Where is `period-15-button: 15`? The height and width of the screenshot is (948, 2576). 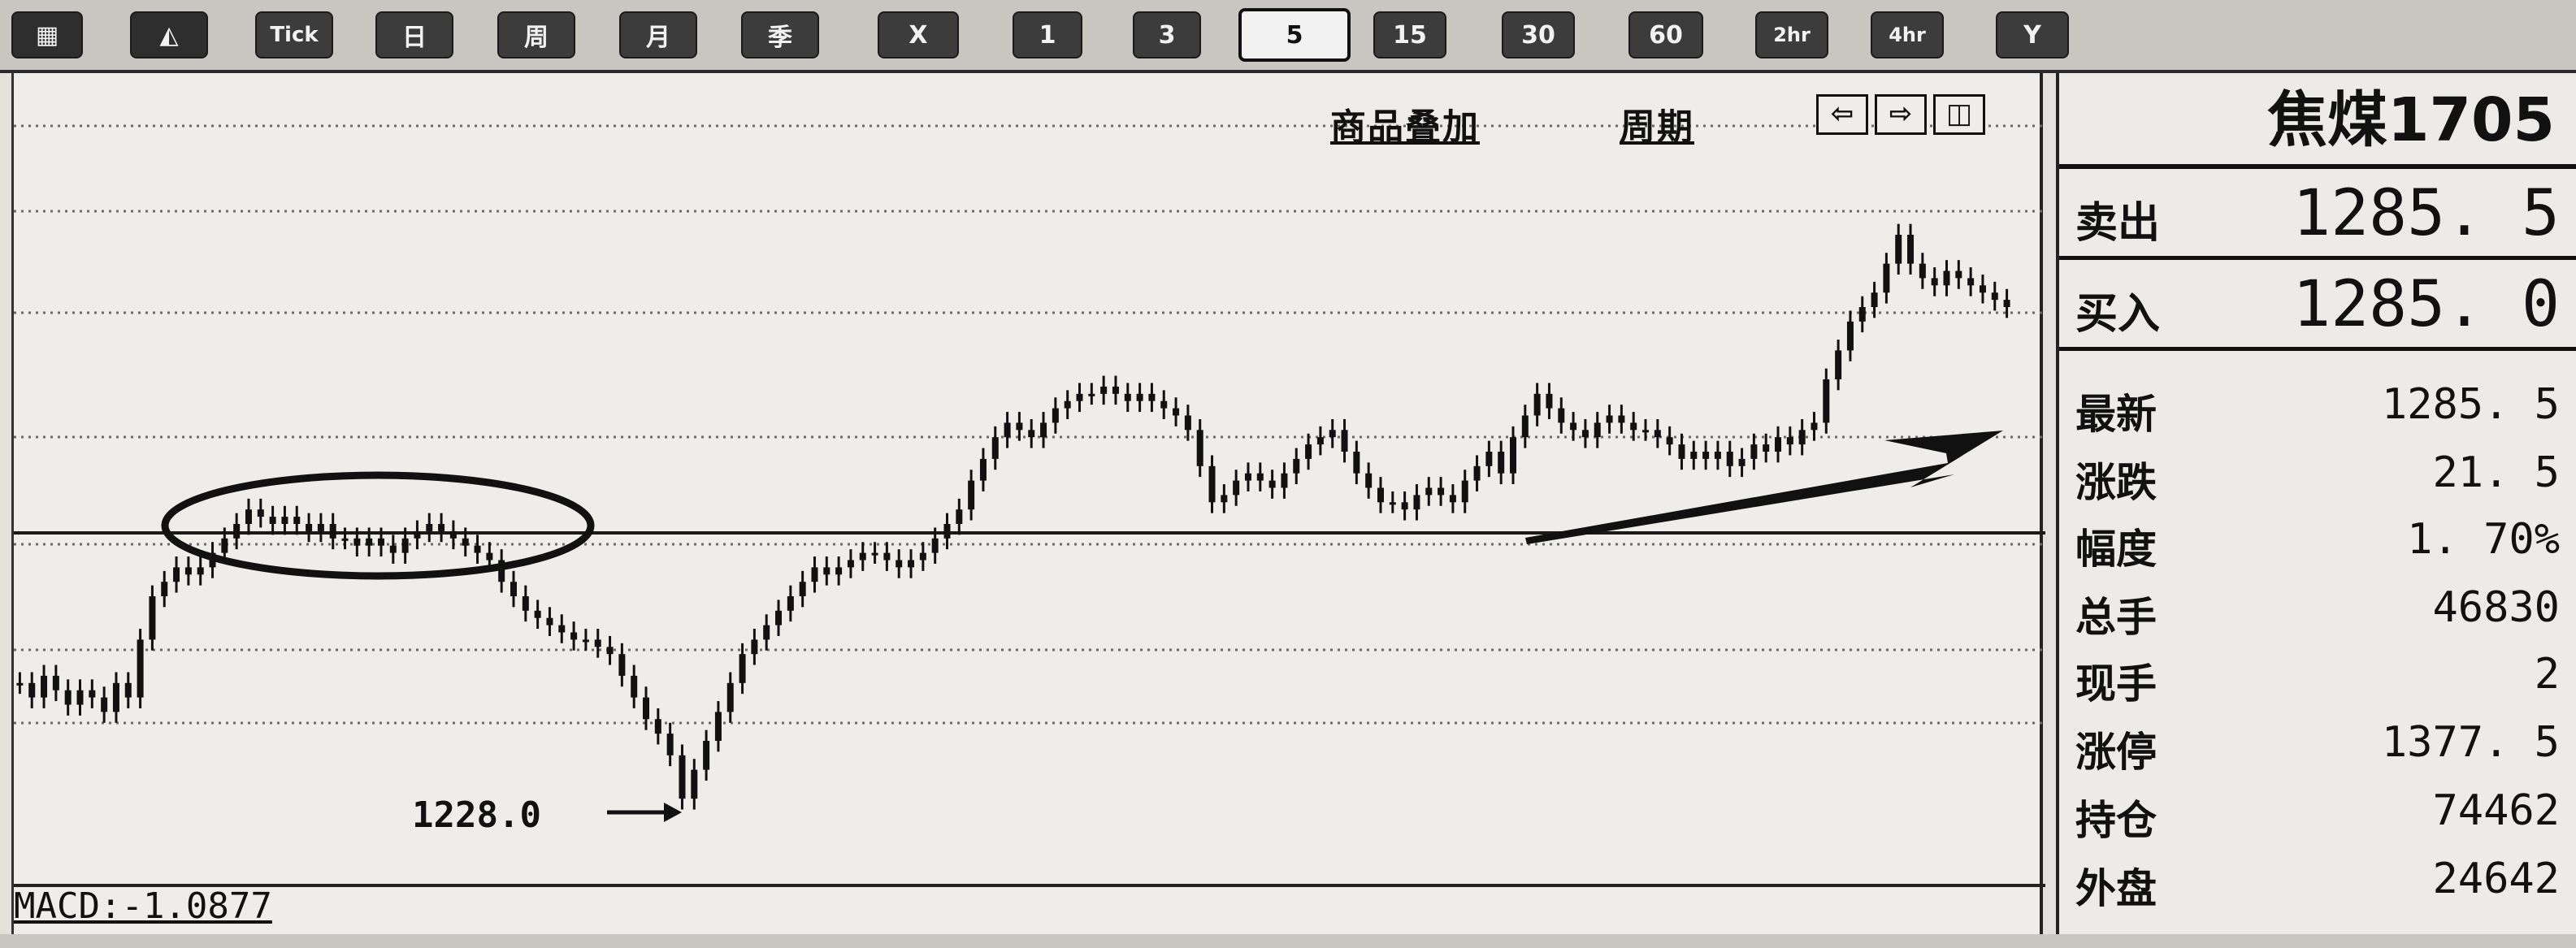 period-15-button: 15 is located at coordinates (1409, 34).